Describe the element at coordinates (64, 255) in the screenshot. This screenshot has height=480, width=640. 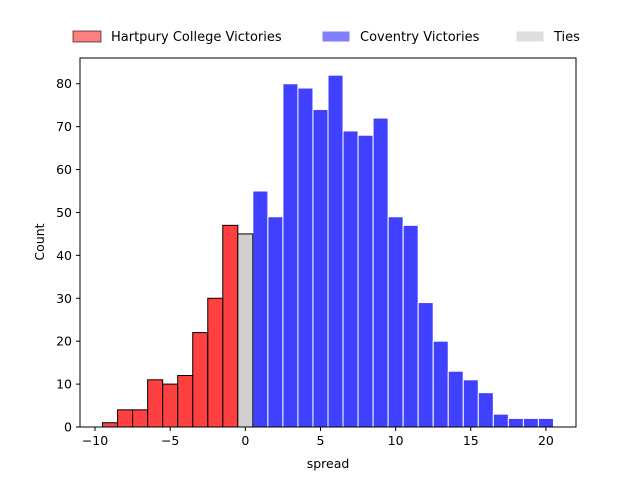
I see `y-tick-label: 40` at that location.